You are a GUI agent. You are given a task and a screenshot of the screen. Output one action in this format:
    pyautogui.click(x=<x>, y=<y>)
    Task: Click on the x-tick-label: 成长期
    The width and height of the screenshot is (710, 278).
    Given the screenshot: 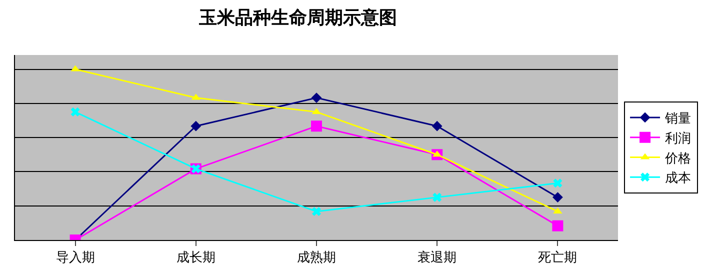 What is the action you would take?
    pyautogui.click(x=196, y=258)
    